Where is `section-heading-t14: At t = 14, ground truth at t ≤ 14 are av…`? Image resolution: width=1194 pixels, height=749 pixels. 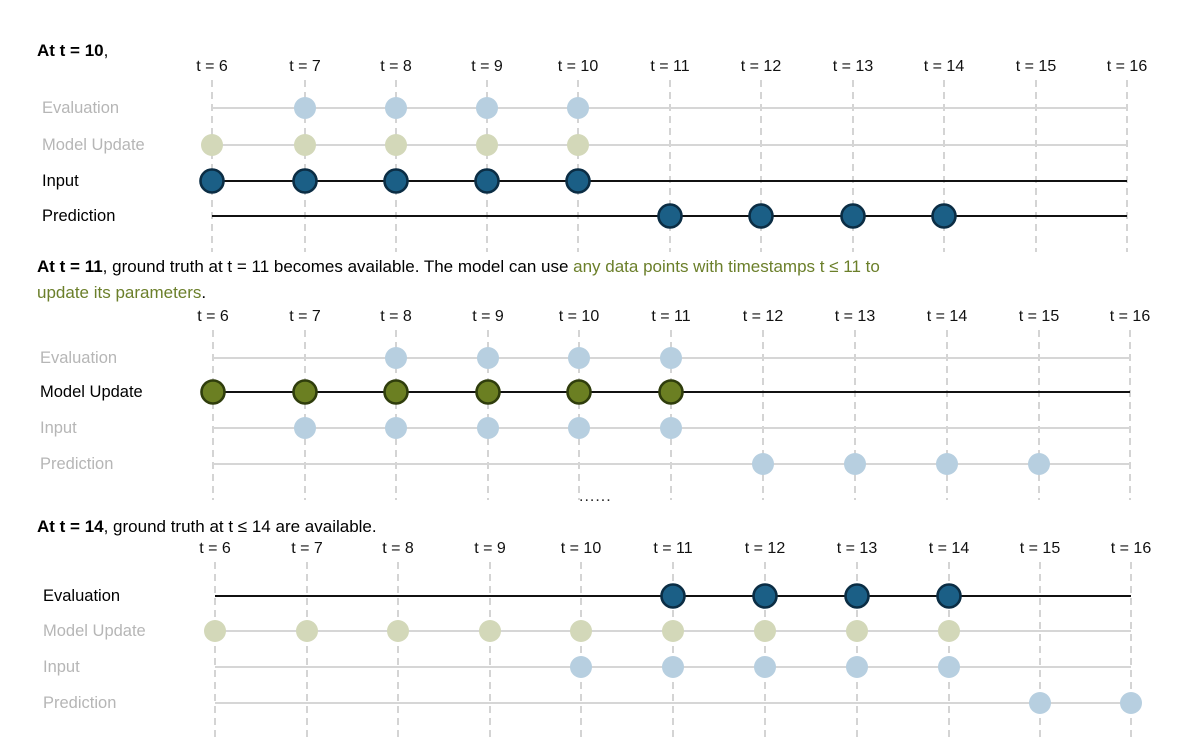
section-heading-t14: At t = 14, ground truth at t ≤ 14 are av… is located at coordinates (207, 526).